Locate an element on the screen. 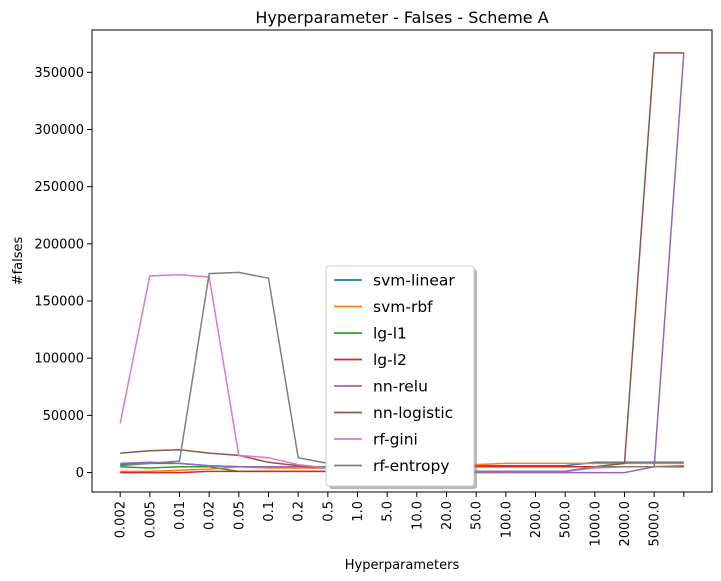  legend-label: svm-linear is located at coordinates (414, 281).